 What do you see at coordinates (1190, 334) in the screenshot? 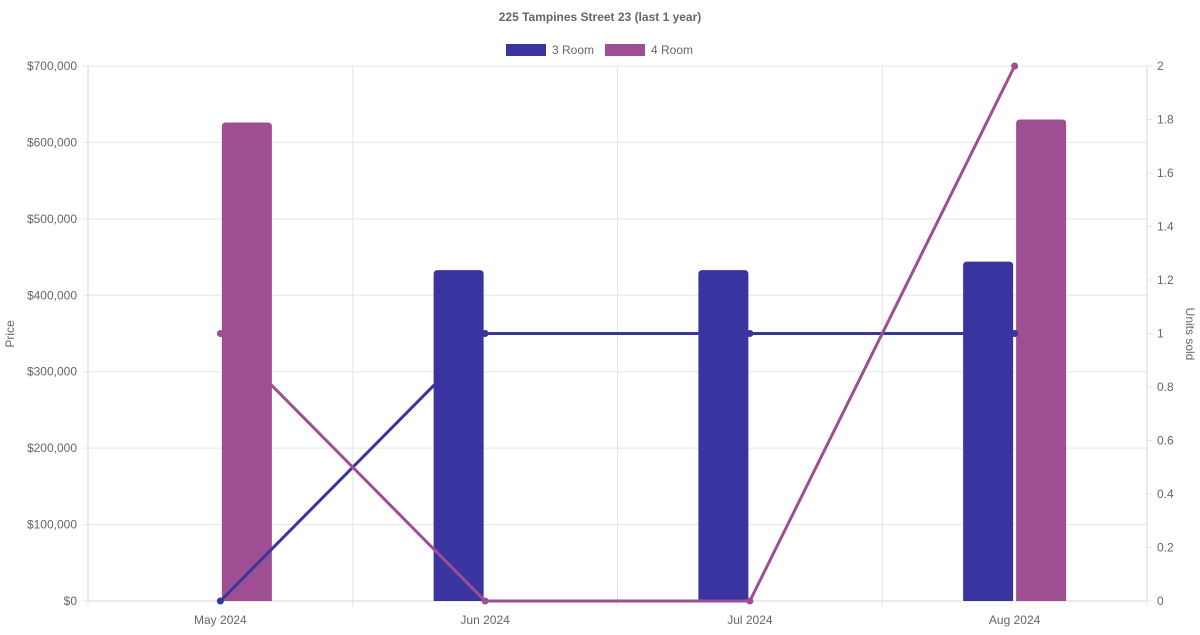
I see `right-axis-title: Units sold` at bounding box center [1190, 334].